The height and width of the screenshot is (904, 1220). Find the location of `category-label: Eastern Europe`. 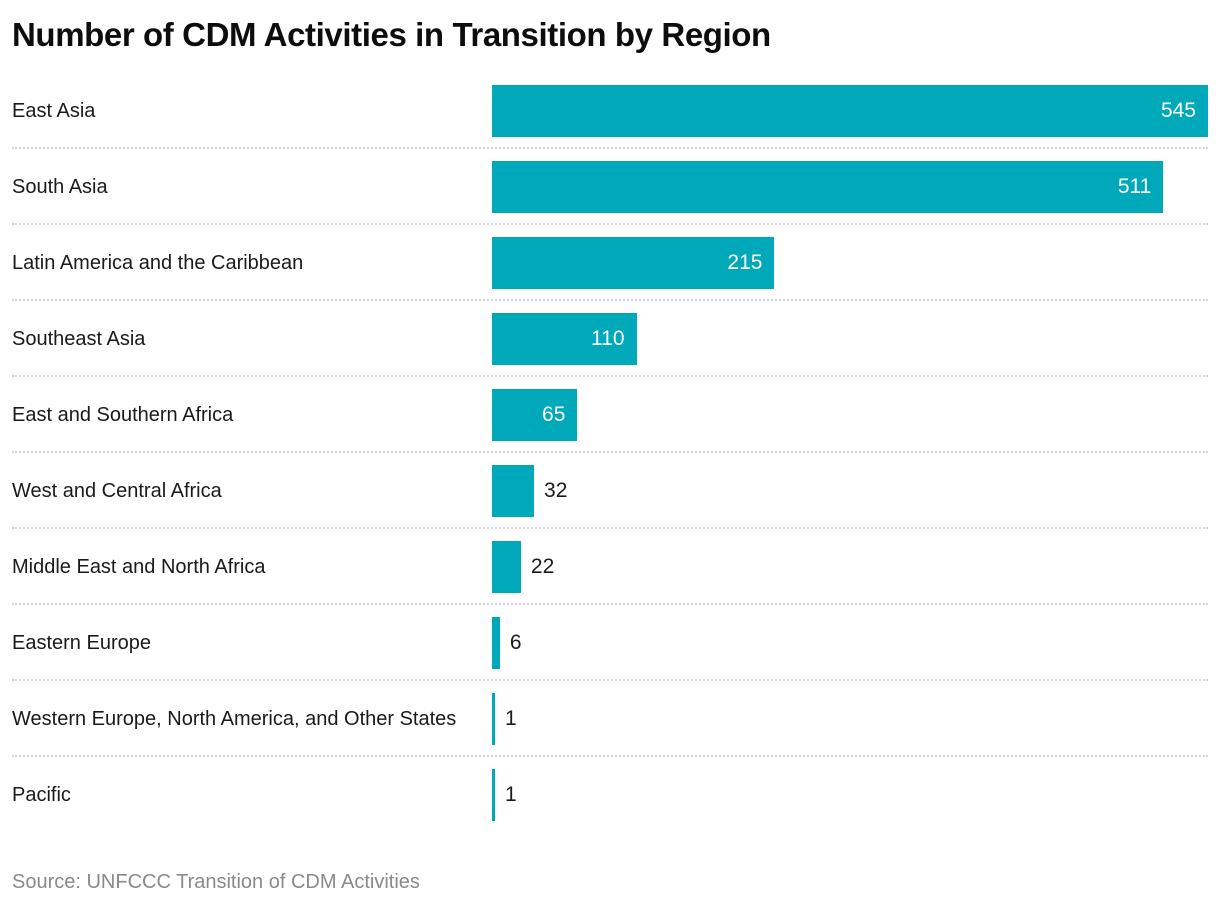

category-label: Eastern Europe is located at coordinates (81, 642).